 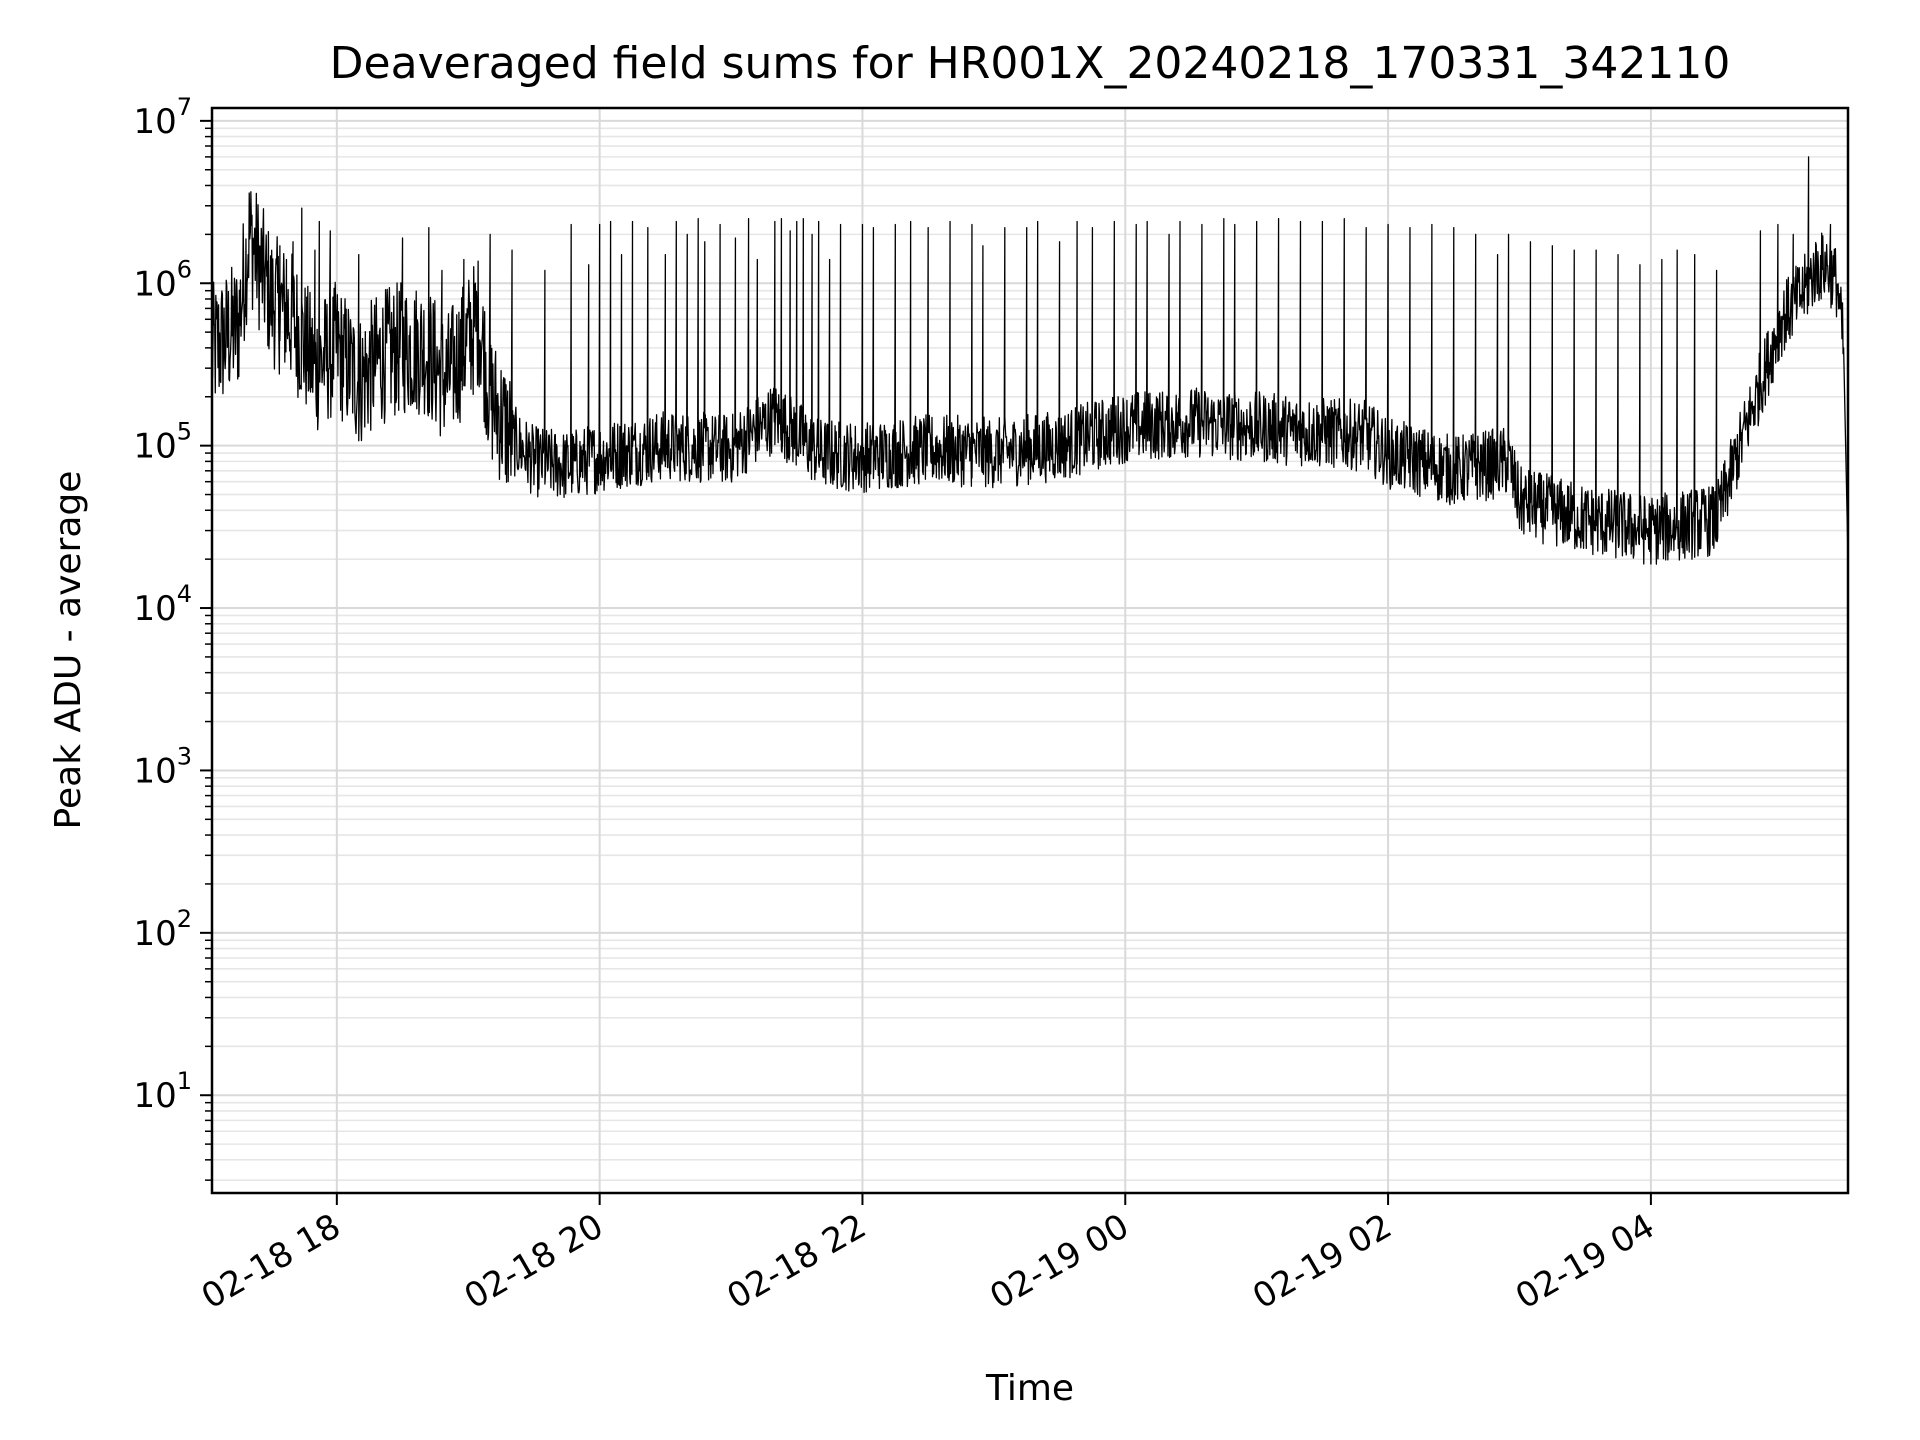 I want to click on y-axis-label: Peak ADU - average, so click(x=68, y=650).